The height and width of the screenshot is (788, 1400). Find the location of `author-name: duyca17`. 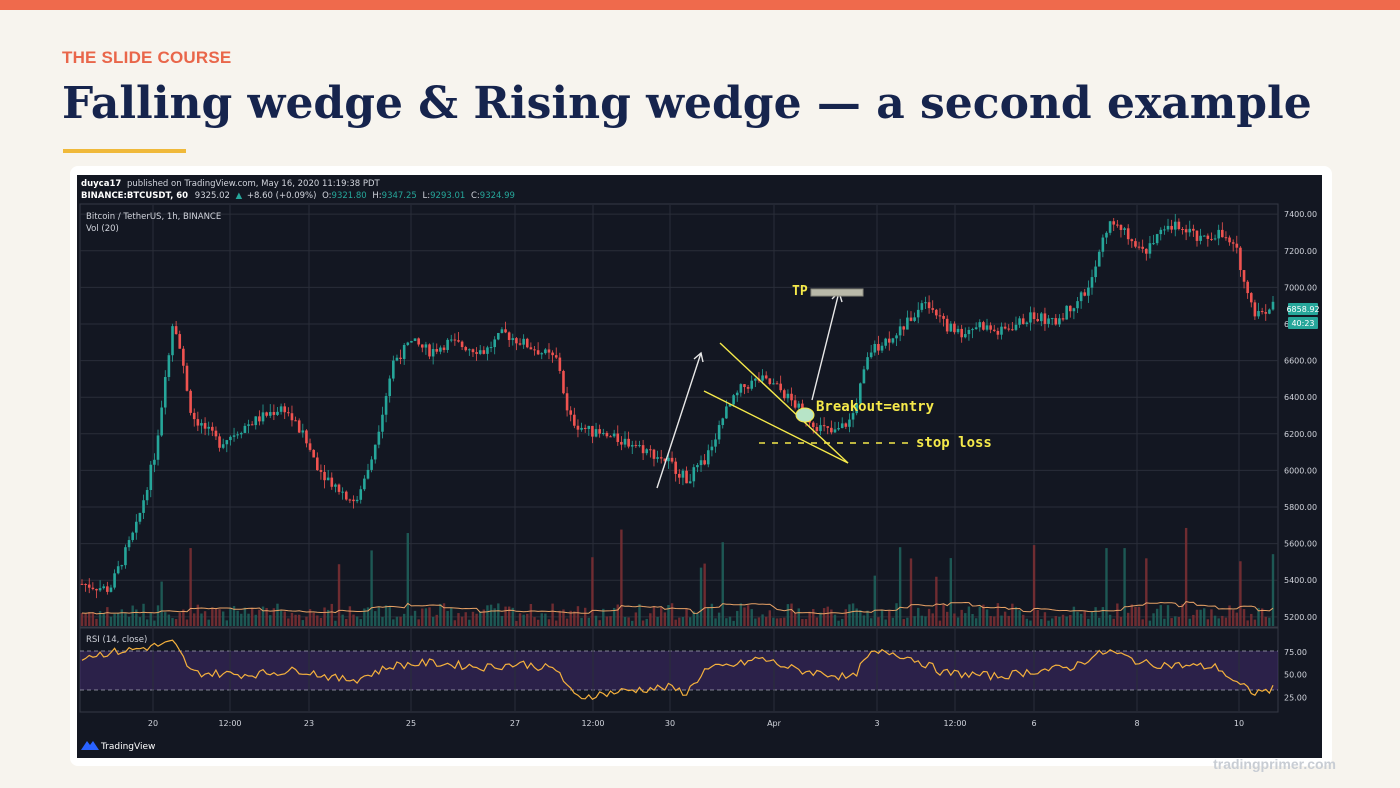

author-name: duyca17 is located at coordinates (101, 184).